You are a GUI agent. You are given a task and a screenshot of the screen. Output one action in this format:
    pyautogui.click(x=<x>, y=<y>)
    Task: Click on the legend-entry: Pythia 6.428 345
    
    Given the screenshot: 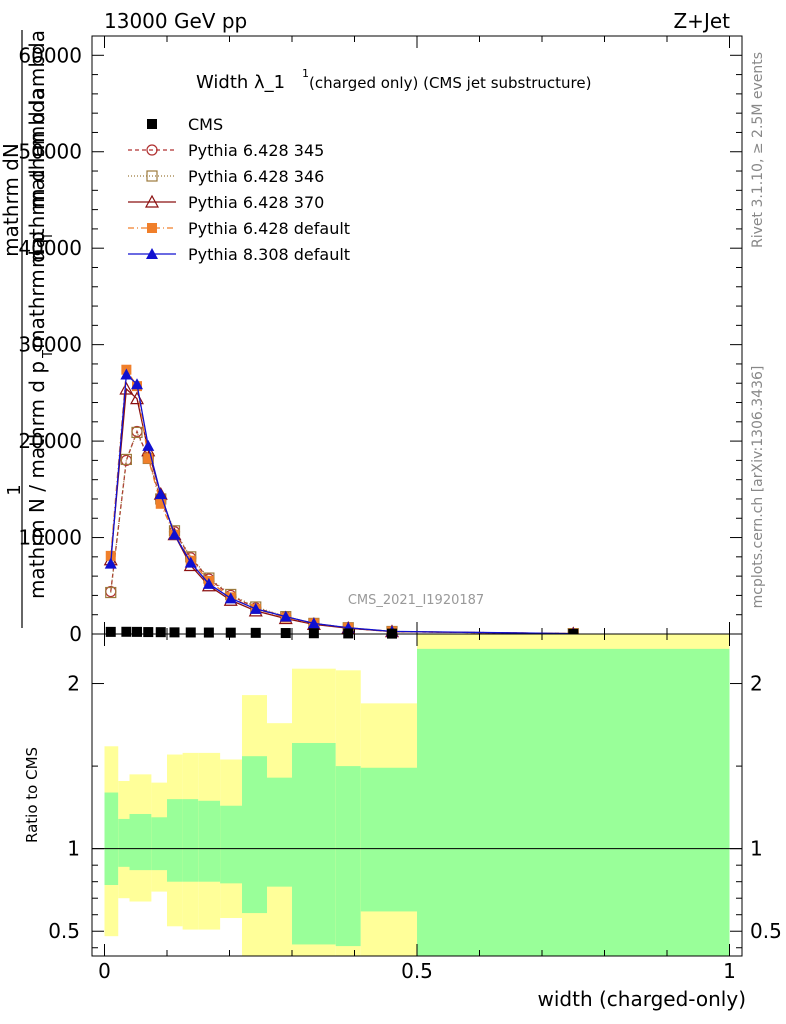 What is the action you would take?
    pyautogui.click(x=226, y=150)
    